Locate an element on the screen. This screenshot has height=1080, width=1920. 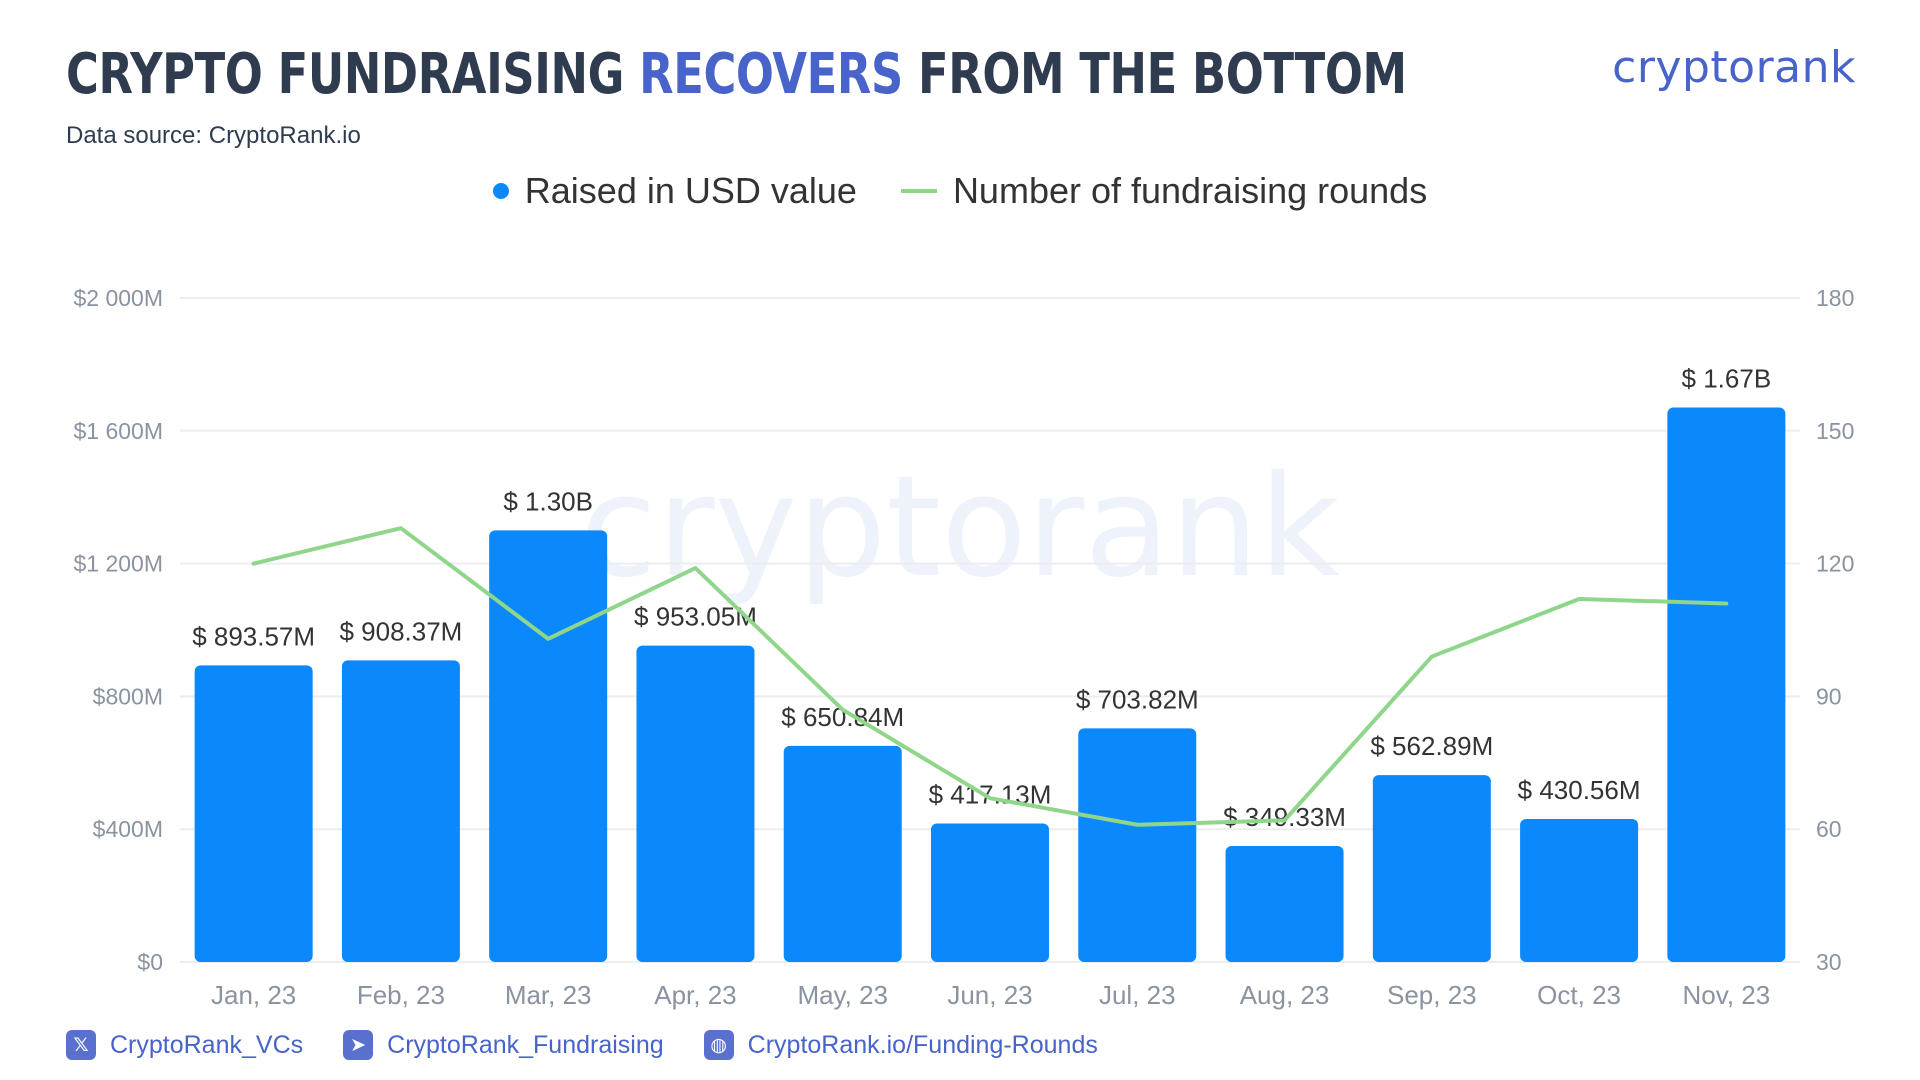
legend-dot-icon is located at coordinates (500, 191).